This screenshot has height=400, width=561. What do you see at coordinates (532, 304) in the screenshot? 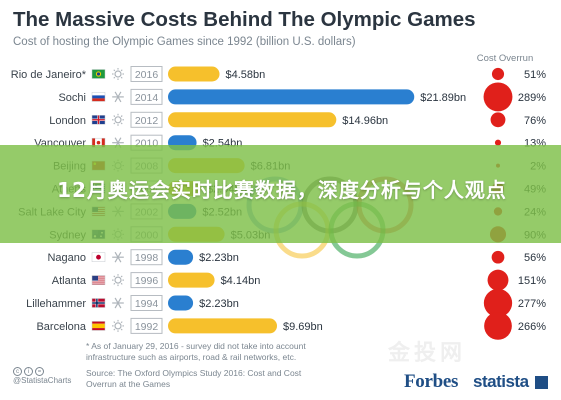
I see `overrun-value-label: 277%` at bounding box center [532, 304].